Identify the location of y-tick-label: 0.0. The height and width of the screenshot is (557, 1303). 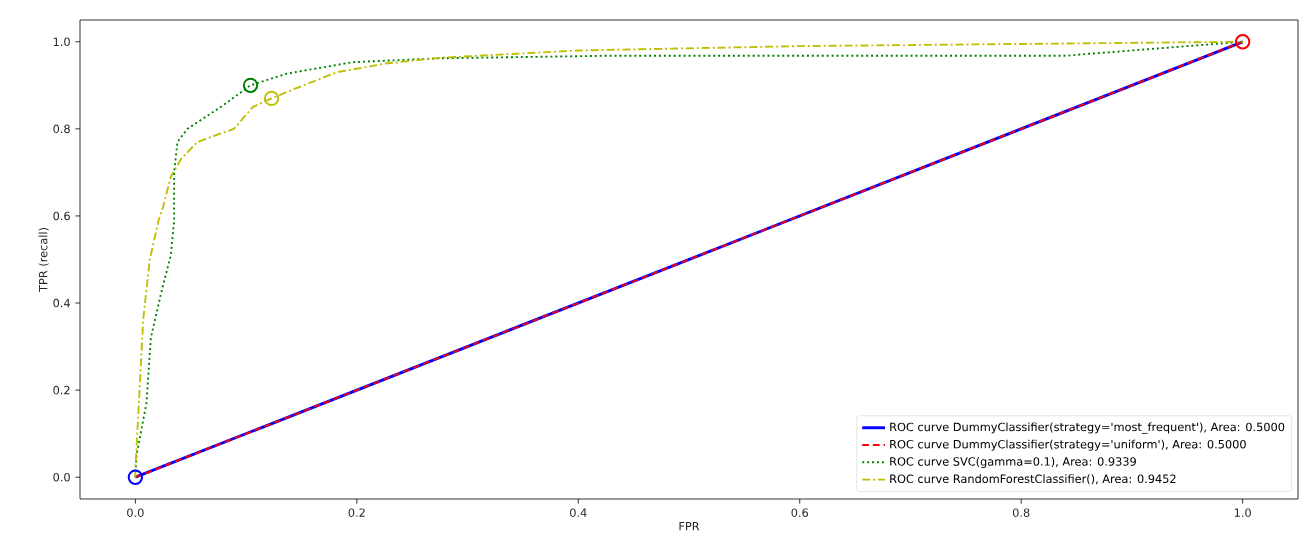
(61, 477).